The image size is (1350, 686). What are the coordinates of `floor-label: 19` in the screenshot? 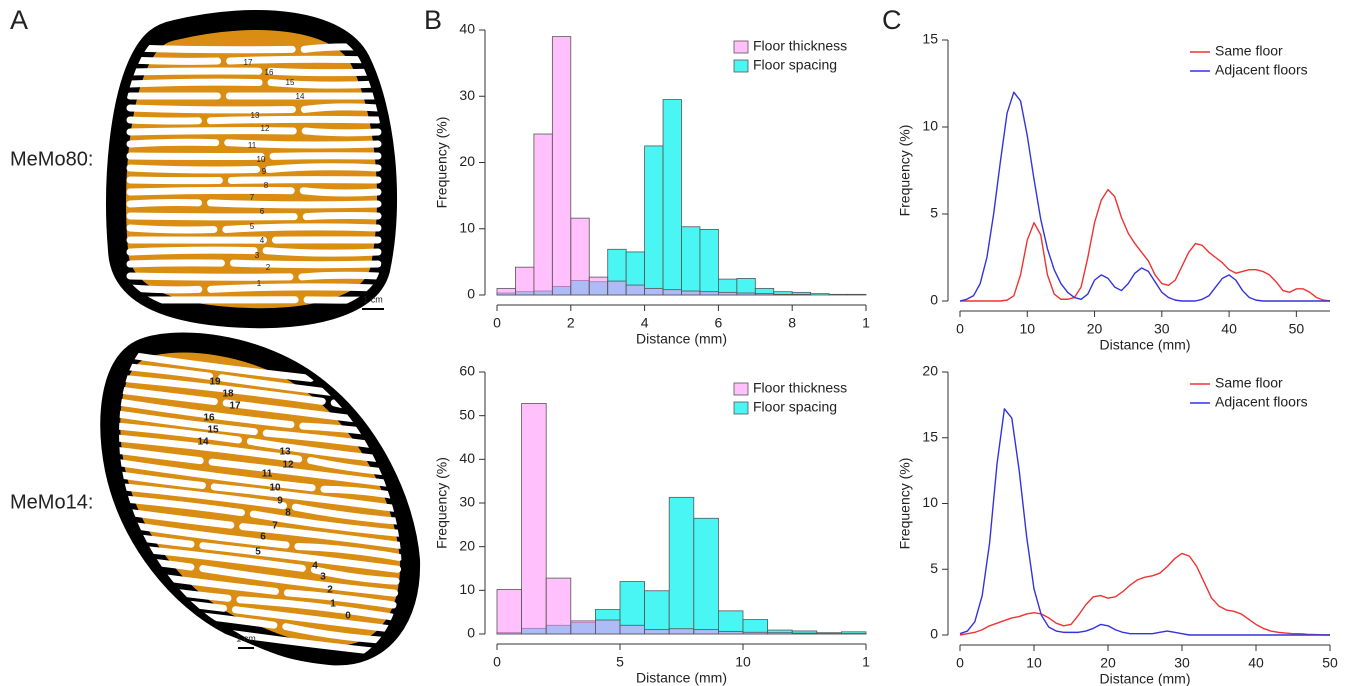 It's located at (215, 382).